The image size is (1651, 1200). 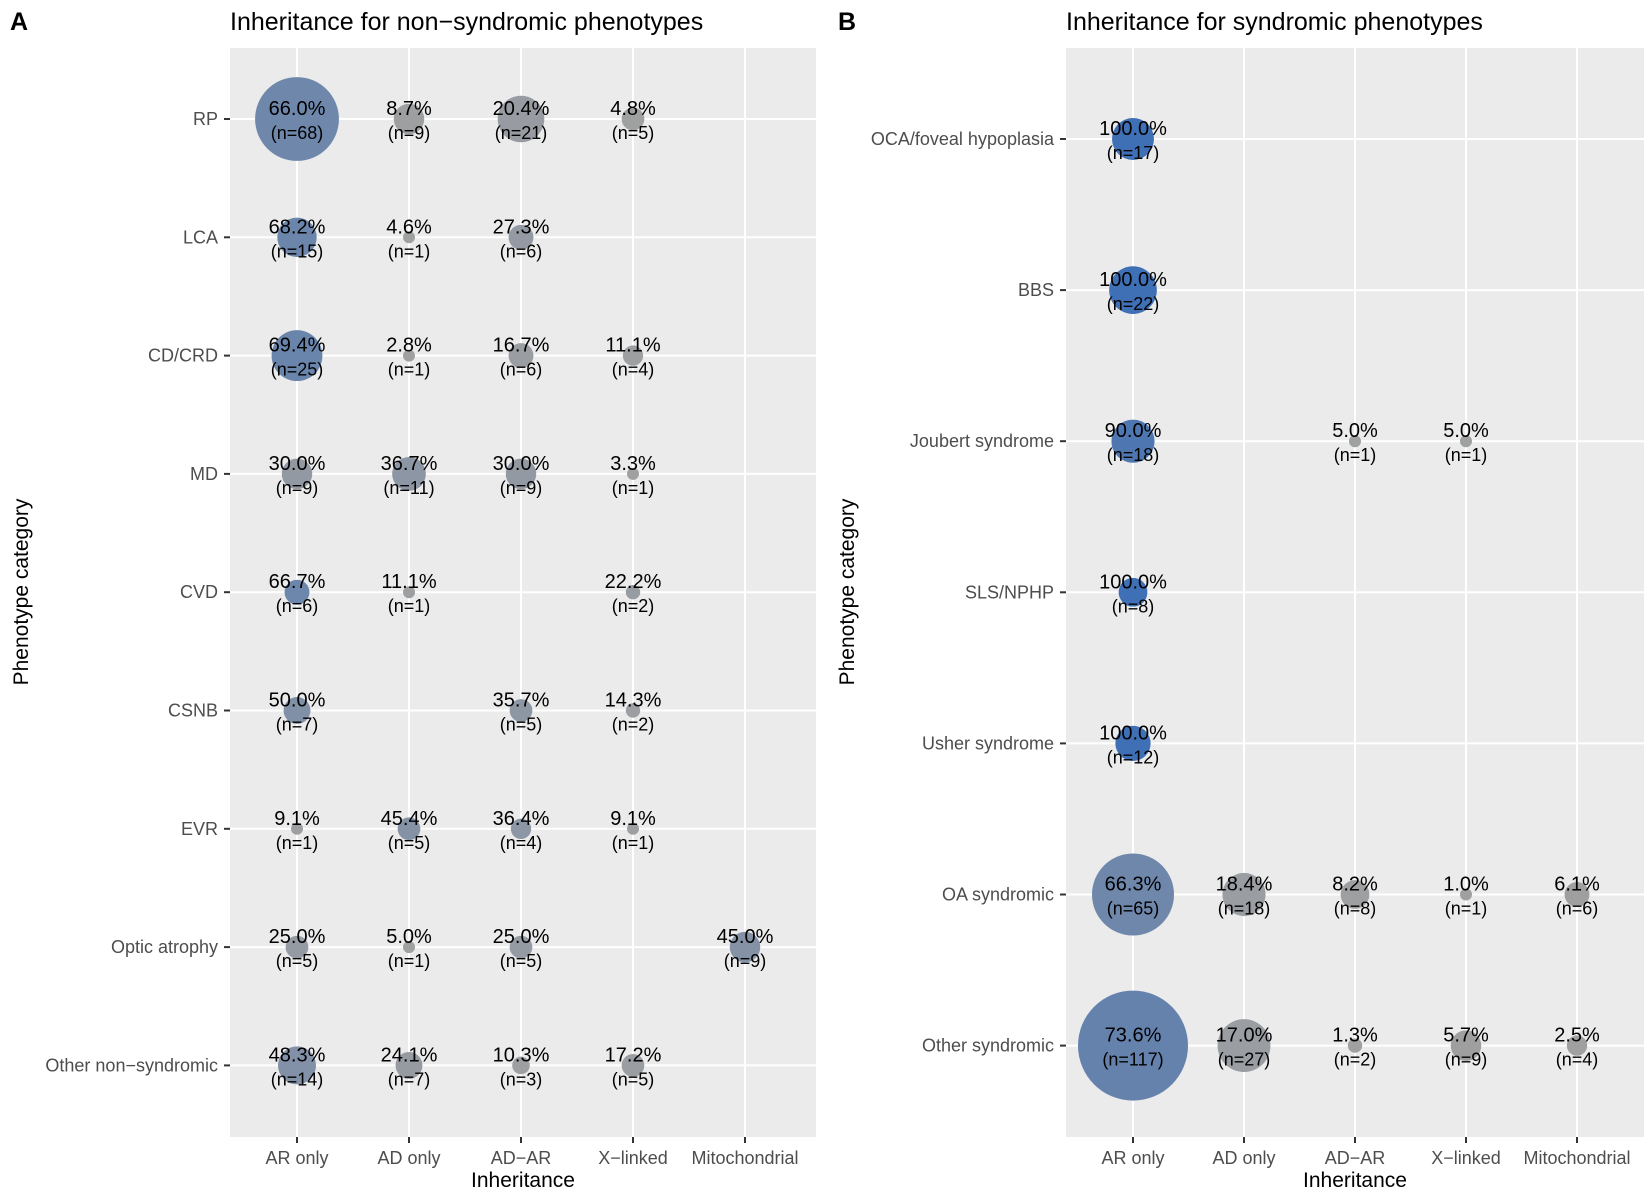 What do you see at coordinates (1133, 593) in the screenshot?
I see `data-point: 100.0% (n=8)` at bounding box center [1133, 593].